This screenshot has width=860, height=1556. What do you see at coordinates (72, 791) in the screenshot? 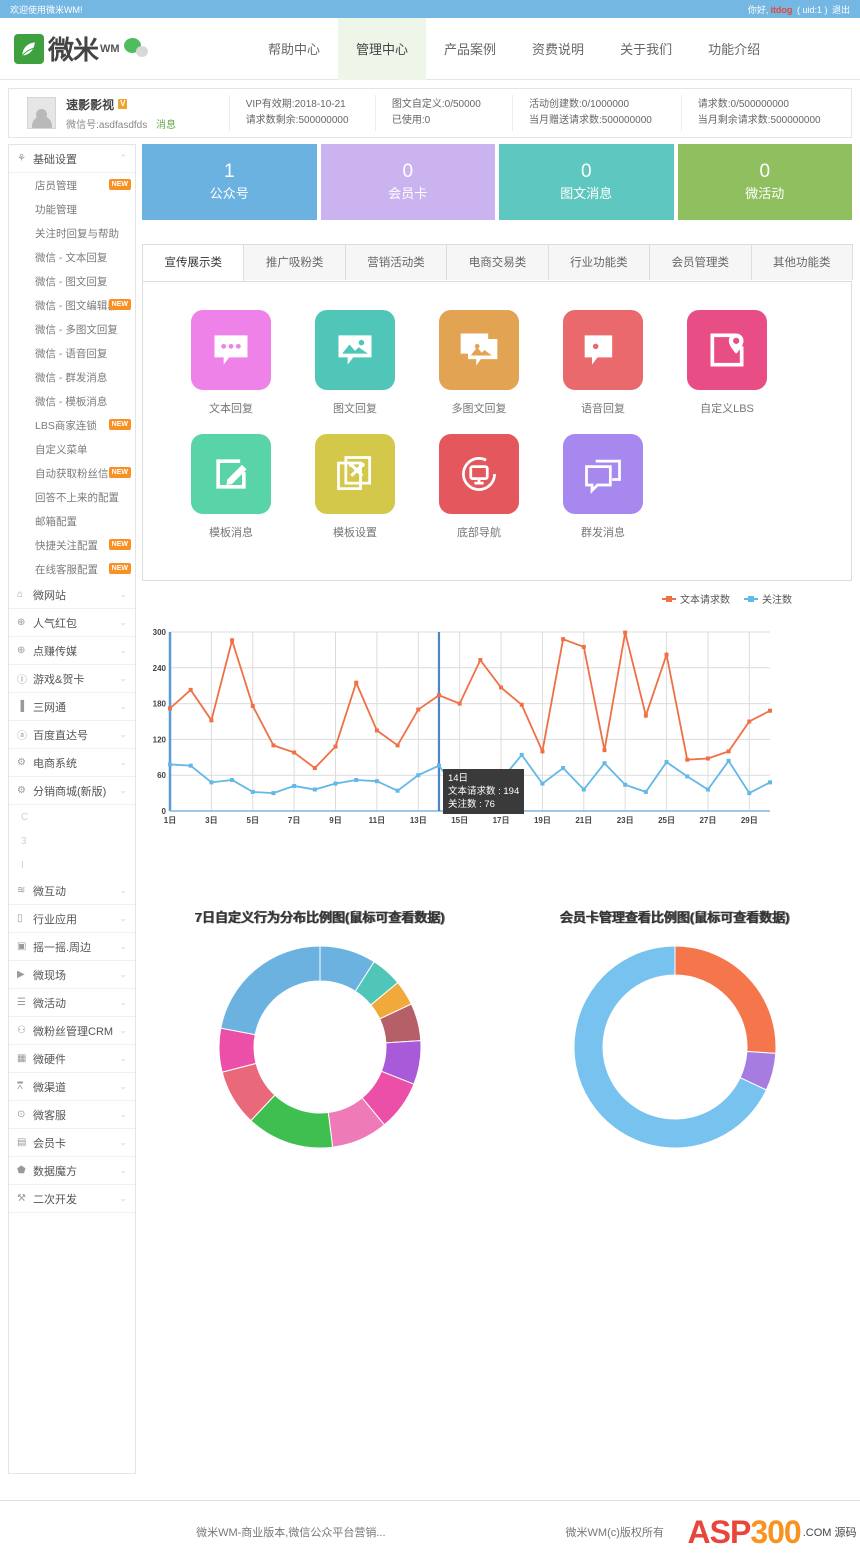
I see `sidebar-group-分销商城(新版): ⚙ 分销商城(新版) ⌄` at bounding box center [72, 791].